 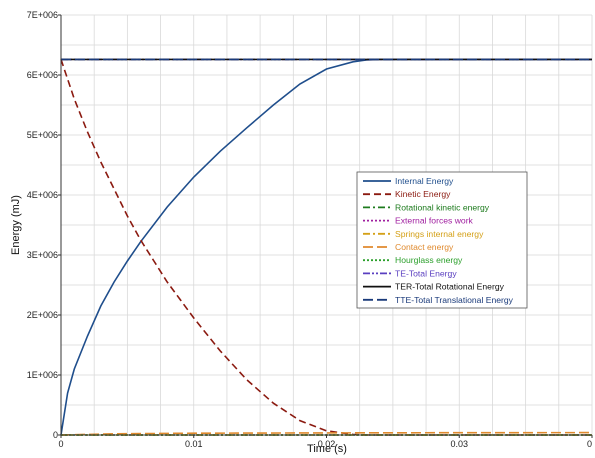 I want to click on legend-label: TE-Total Energy, so click(x=426, y=273).